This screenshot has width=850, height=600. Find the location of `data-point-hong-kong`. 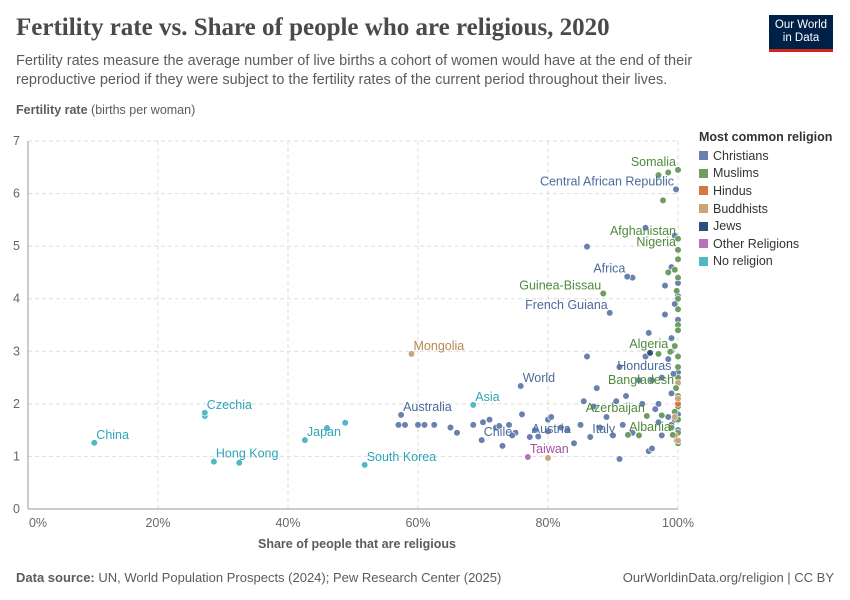

data-point-hong-kong is located at coordinates (214, 462).